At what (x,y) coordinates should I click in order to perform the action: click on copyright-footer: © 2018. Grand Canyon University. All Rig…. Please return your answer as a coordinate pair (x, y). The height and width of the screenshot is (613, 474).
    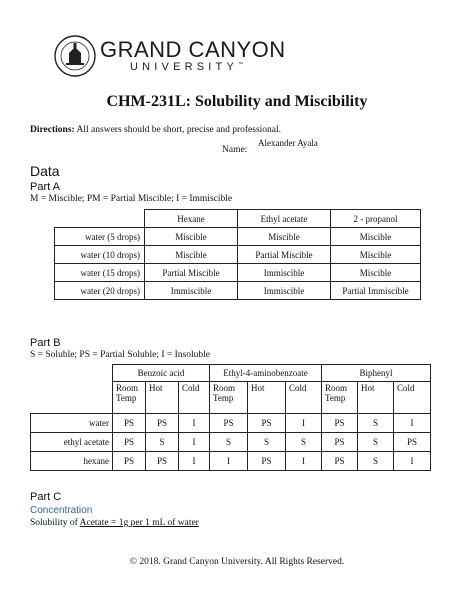
    Looking at the image, I should click on (237, 562).